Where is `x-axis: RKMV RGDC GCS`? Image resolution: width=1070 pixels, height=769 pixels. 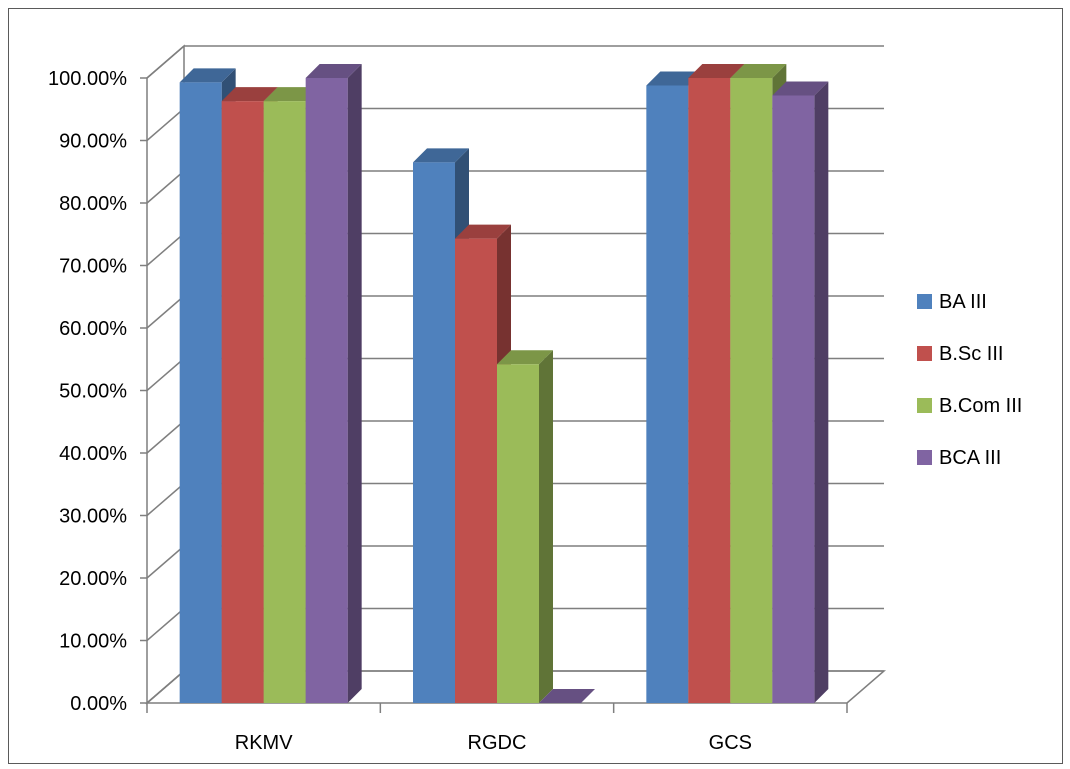
x-axis: RKMV RGDC GCS is located at coordinates (497, 728).